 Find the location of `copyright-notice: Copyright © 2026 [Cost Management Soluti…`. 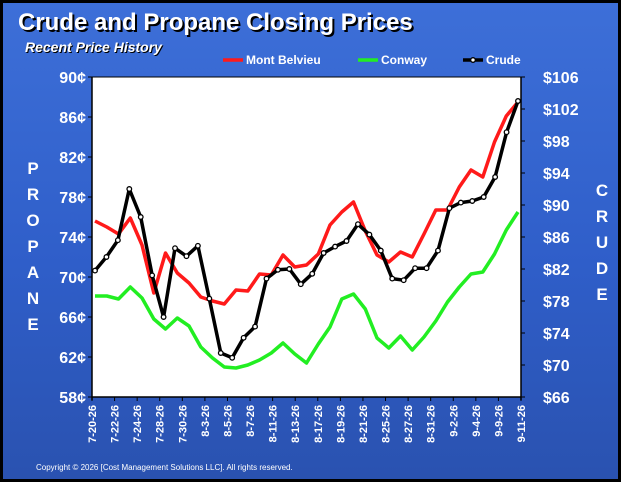

copyright-notice: Copyright © 2026 [Cost Management Soluti… is located at coordinates (164, 467).